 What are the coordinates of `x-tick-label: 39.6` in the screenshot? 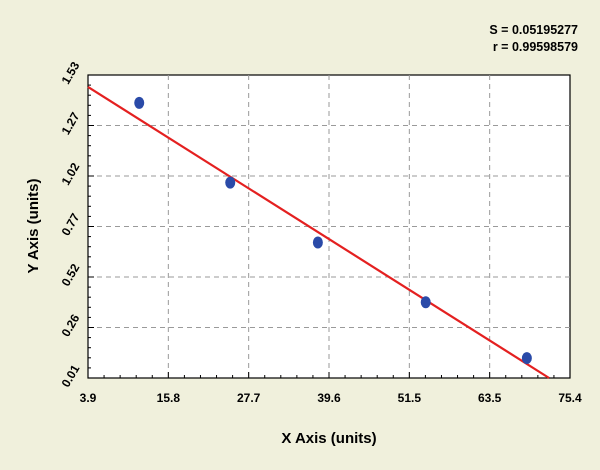 It's located at (329, 398).